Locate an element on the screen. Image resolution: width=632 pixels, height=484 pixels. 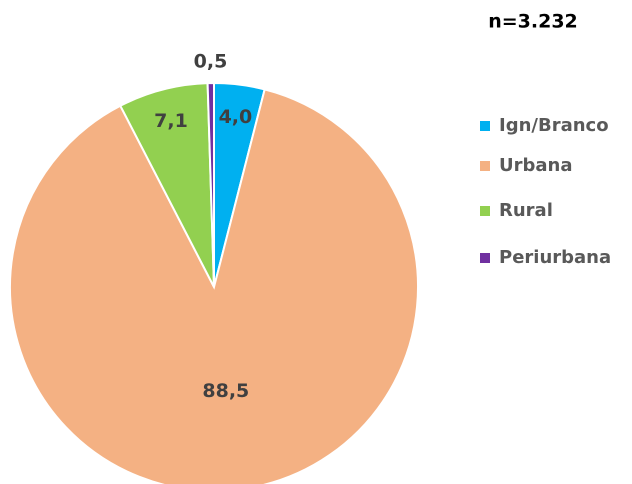
legend-label: Ign/Branco is located at coordinates (554, 125).